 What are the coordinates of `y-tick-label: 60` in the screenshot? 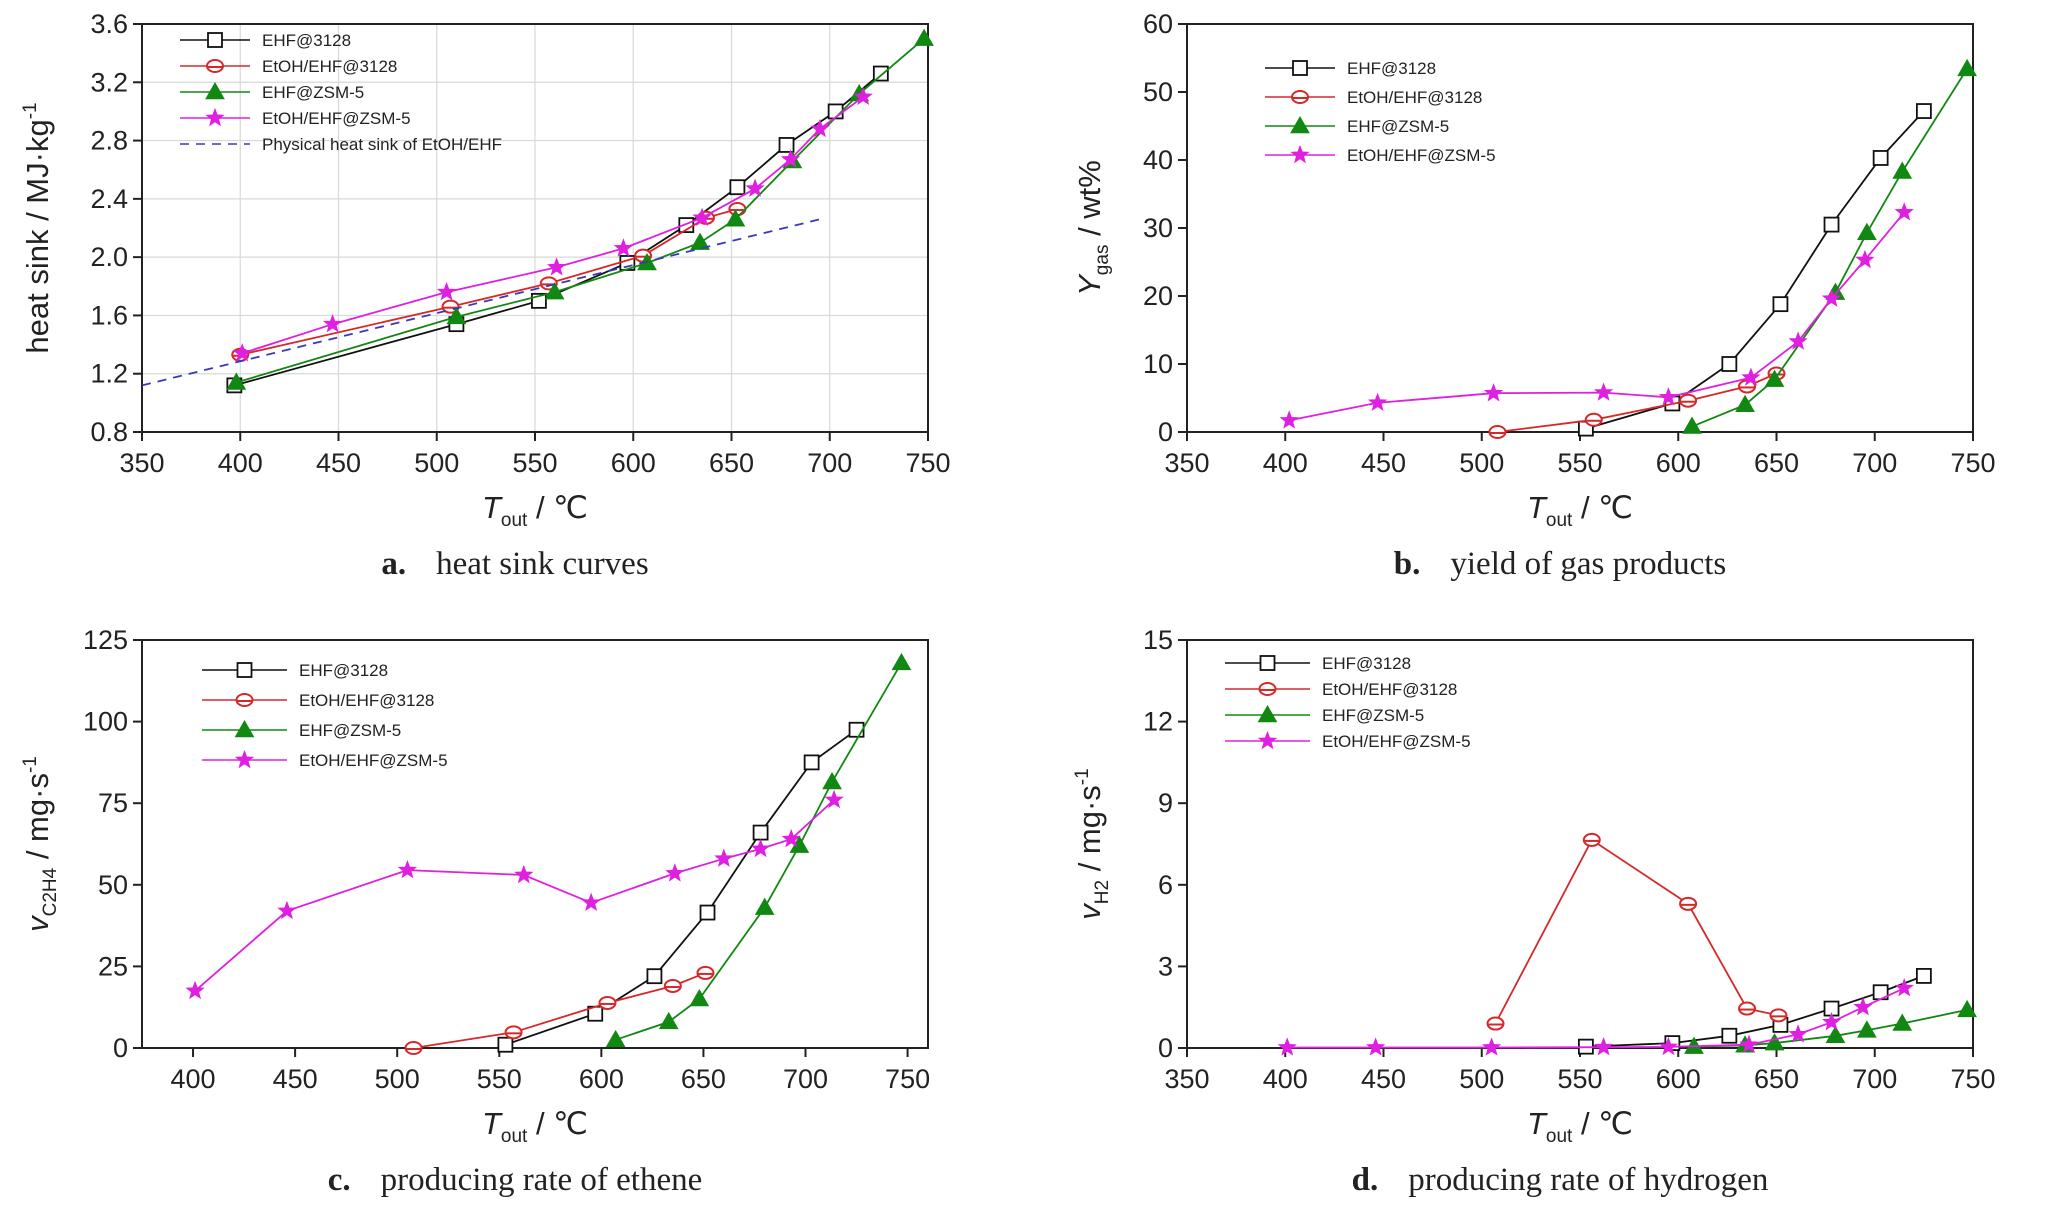 It's located at (1158, 24).